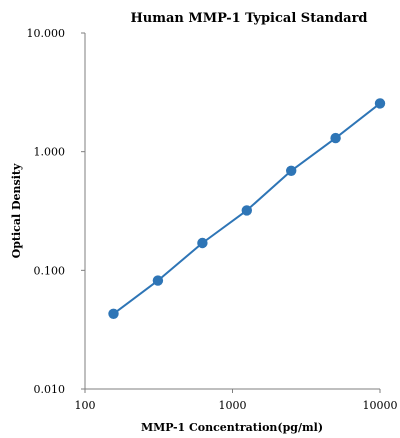 The width and height of the screenshot is (400, 438). Describe the element at coordinates (233, 405) in the screenshot. I see `x-tick-label: 1000` at that location.